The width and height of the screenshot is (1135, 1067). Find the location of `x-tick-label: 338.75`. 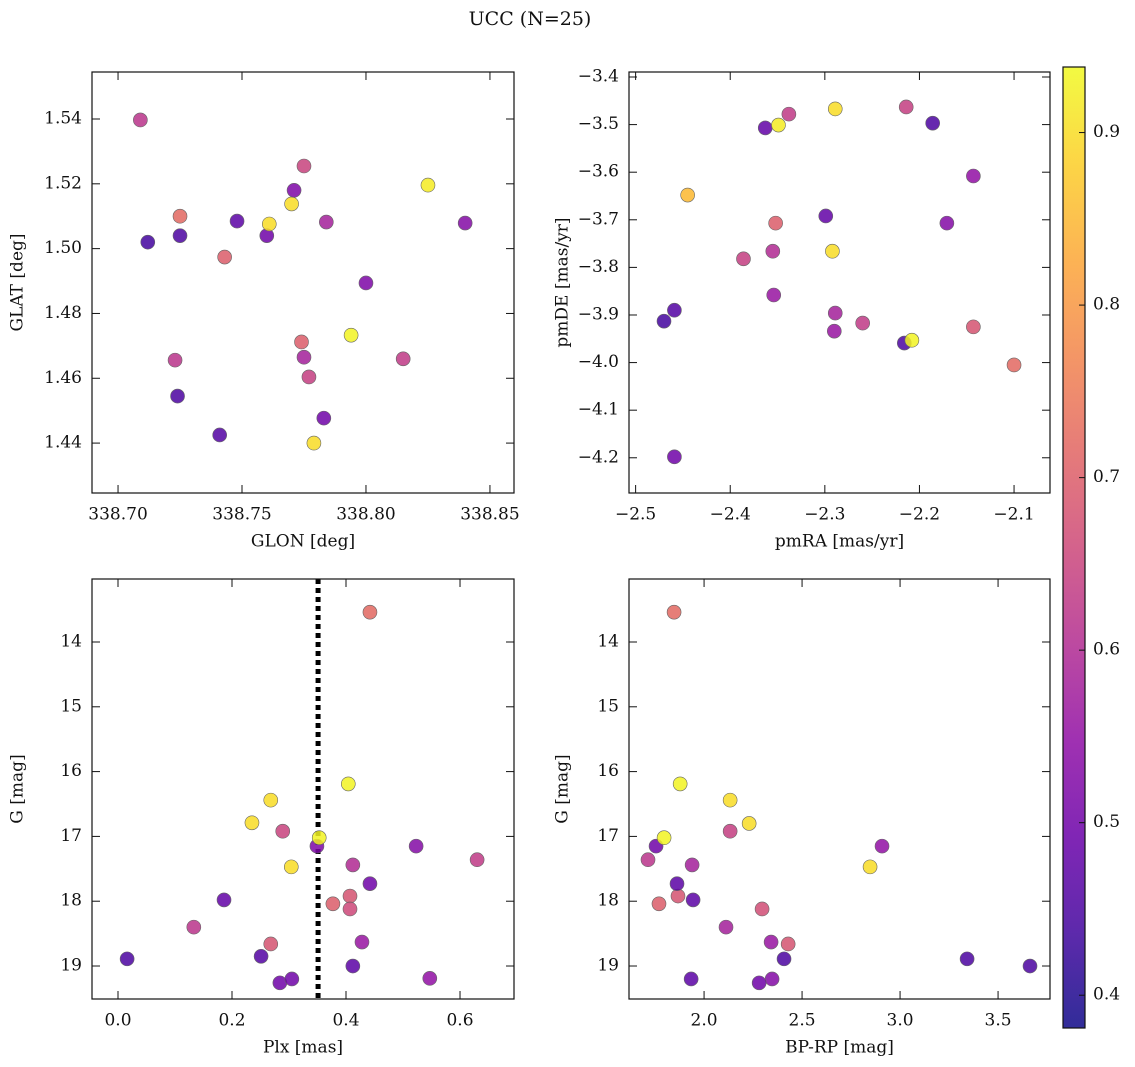

x-tick-label: 338.75 is located at coordinates (241, 515).